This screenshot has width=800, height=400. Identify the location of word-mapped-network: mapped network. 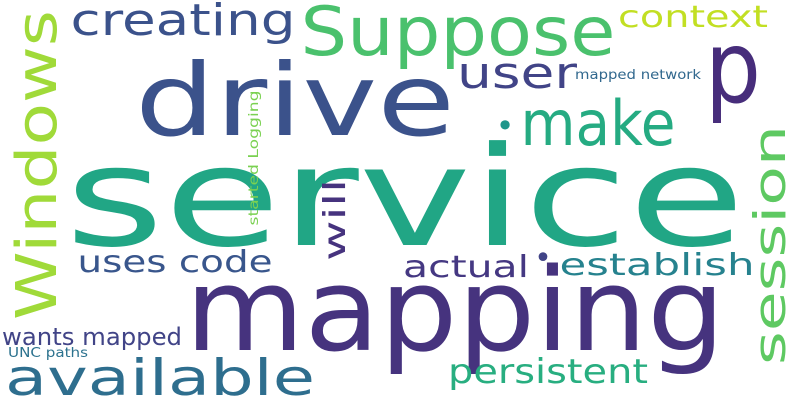
(638, 75).